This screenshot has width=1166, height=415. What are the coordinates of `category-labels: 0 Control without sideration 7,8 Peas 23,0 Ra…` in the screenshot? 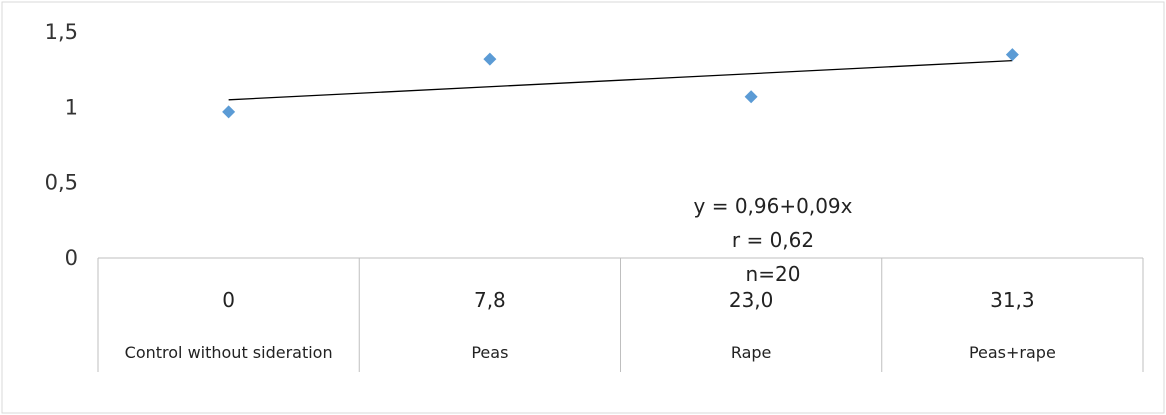 It's located at (590, 325).